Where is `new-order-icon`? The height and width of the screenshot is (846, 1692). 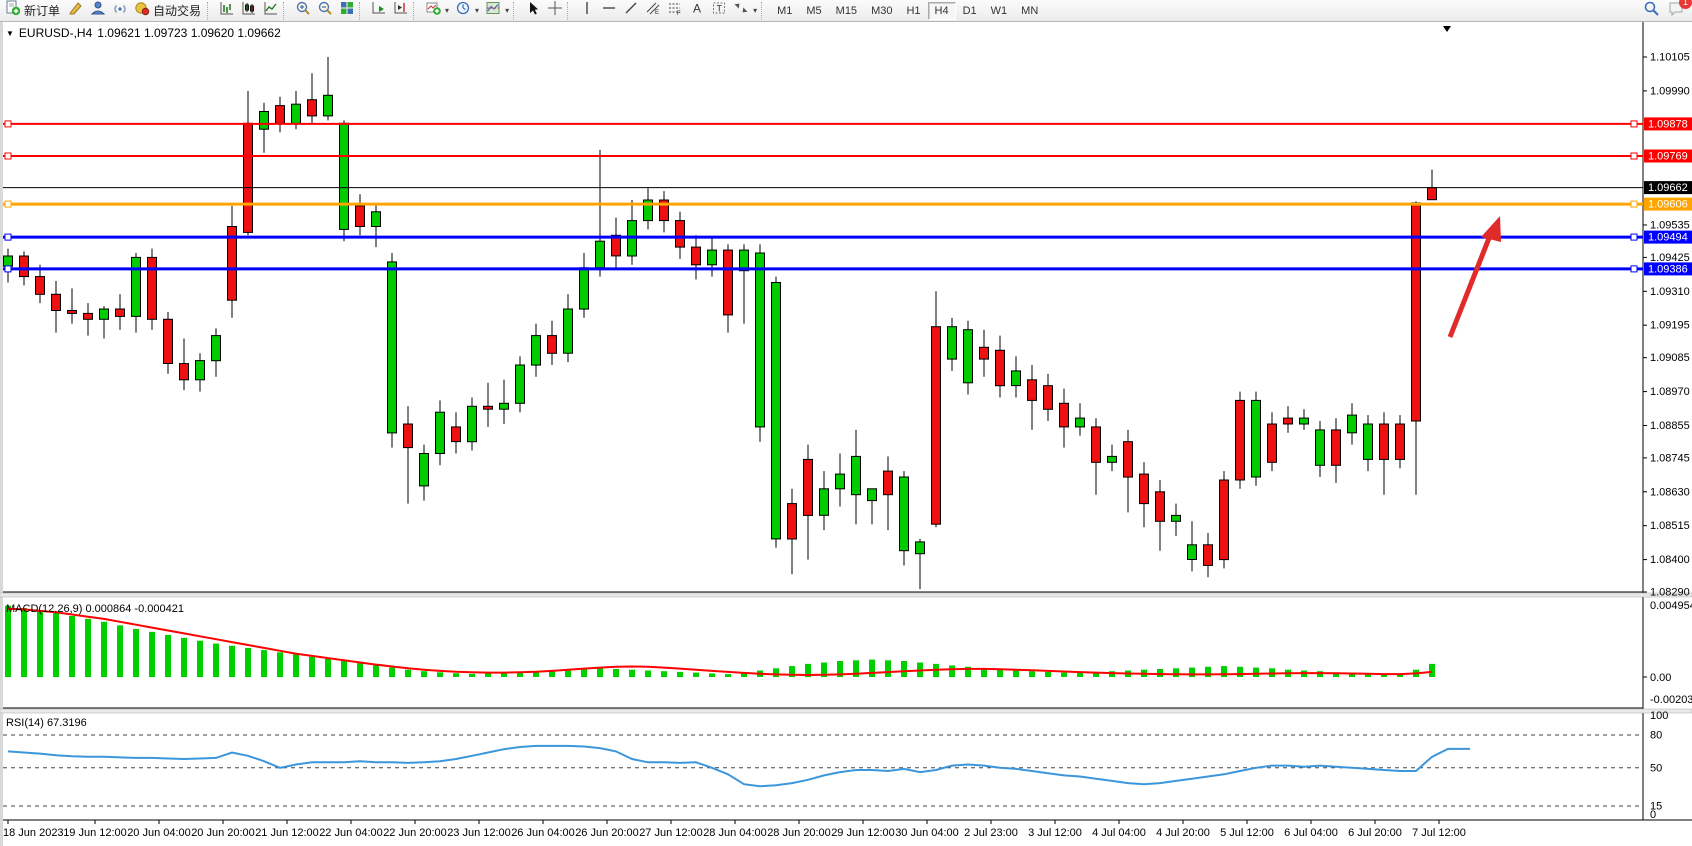
new-order-icon is located at coordinates (13, 10).